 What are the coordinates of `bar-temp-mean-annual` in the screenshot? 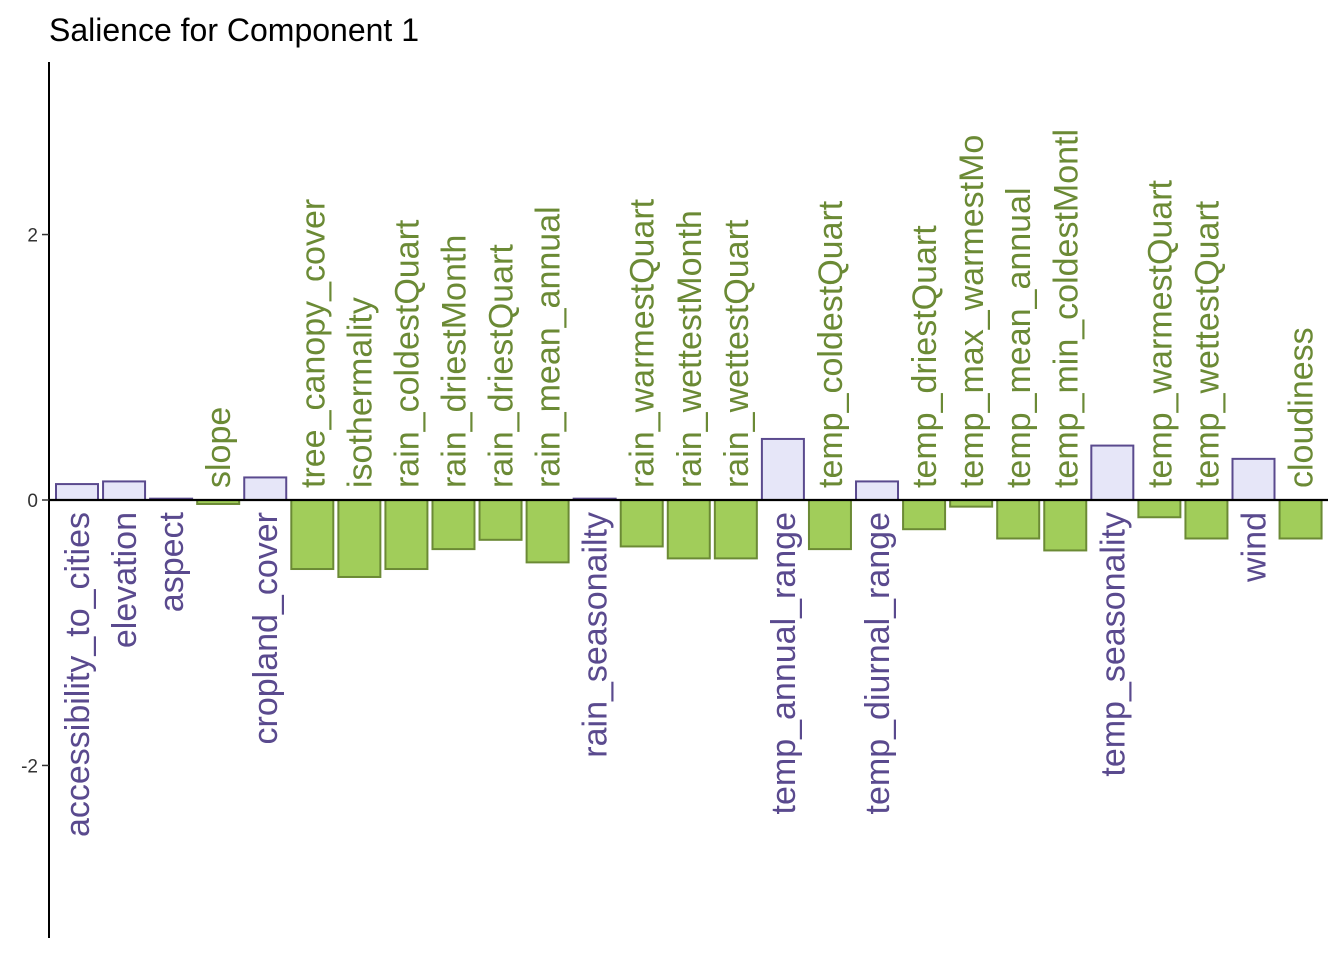 It's located at (1018, 519).